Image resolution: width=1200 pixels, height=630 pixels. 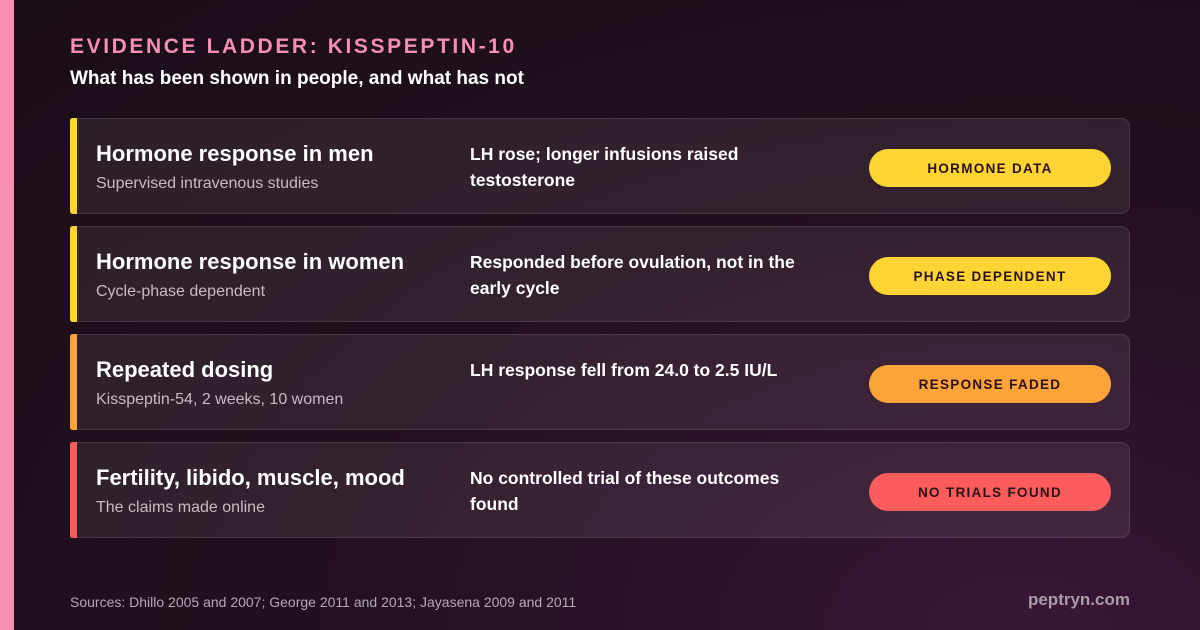 What do you see at coordinates (624, 370) in the screenshot?
I see `row-finding: LH response fell from 24.0 to 2.5 IU/L` at bounding box center [624, 370].